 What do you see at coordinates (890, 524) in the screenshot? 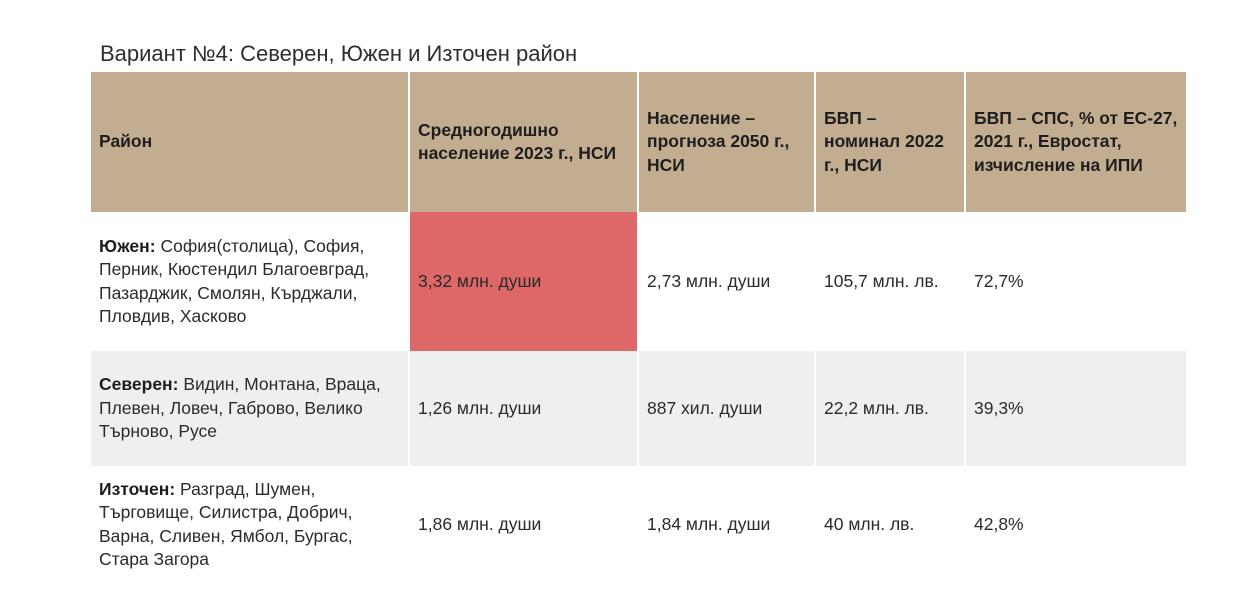
I see `gdp-nominal-cell: 40 млн. лв.` at bounding box center [890, 524].